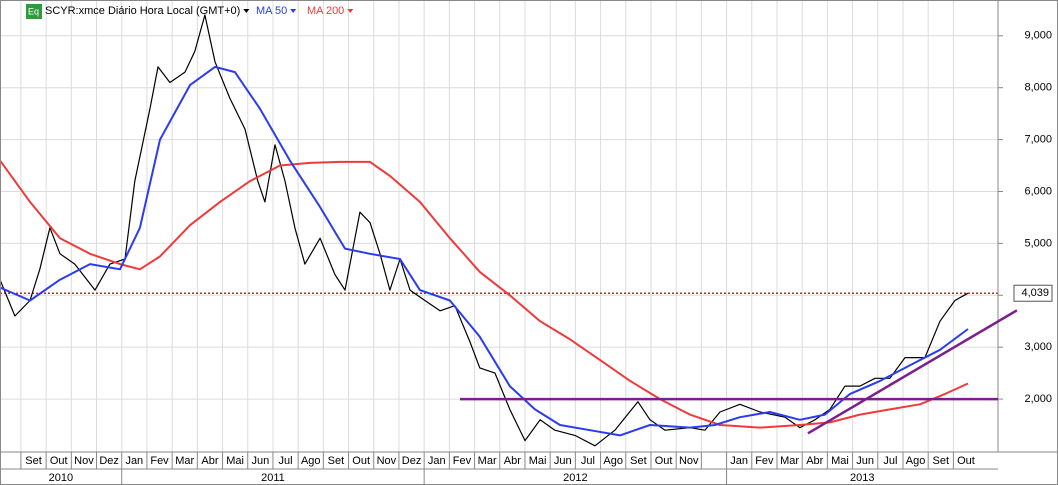 The height and width of the screenshot is (485, 1058). What do you see at coordinates (271, 11) in the screenshot?
I see `legend-entry: MA 50` at bounding box center [271, 11].